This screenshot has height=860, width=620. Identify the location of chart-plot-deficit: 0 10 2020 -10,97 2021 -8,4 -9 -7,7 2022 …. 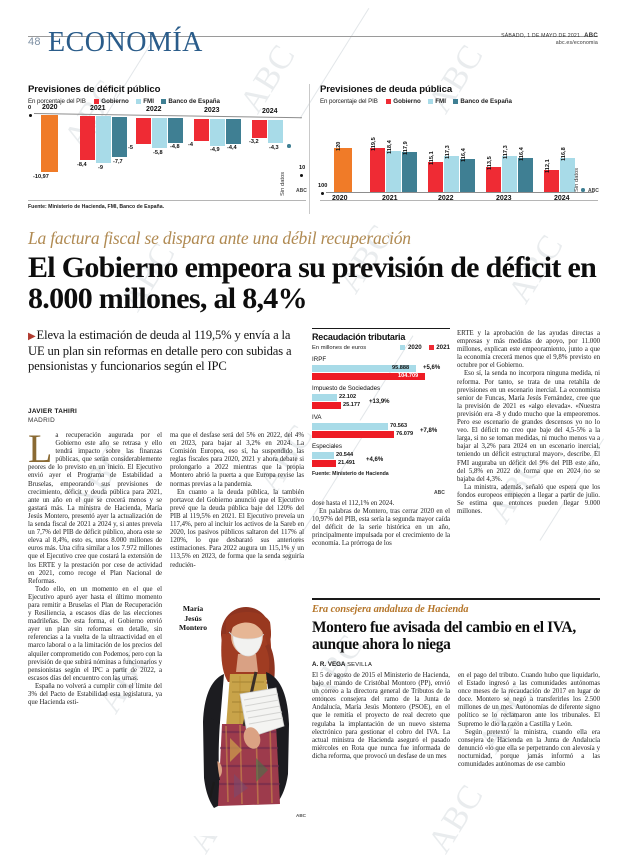
(167, 150).